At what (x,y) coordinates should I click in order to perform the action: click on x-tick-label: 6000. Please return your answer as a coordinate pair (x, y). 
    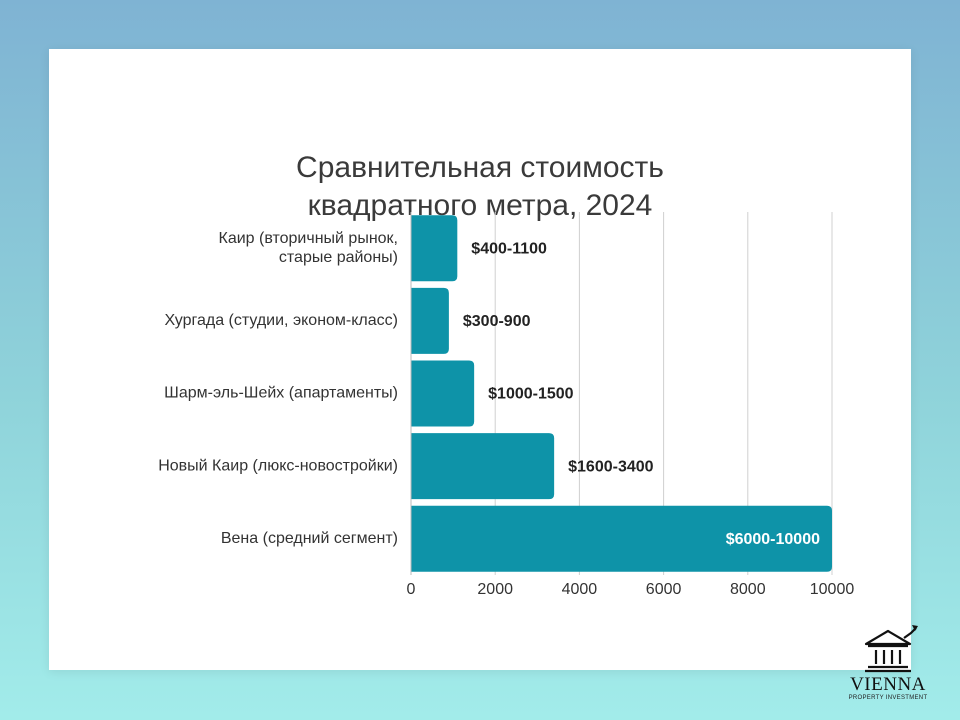
    Looking at the image, I should click on (664, 589).